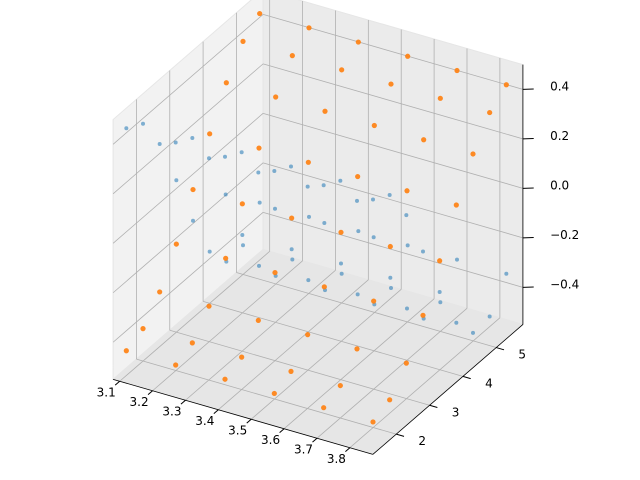 The height and width of the screenshot is (480, 640). I want to click on x-axis-line, so click(243, 416).